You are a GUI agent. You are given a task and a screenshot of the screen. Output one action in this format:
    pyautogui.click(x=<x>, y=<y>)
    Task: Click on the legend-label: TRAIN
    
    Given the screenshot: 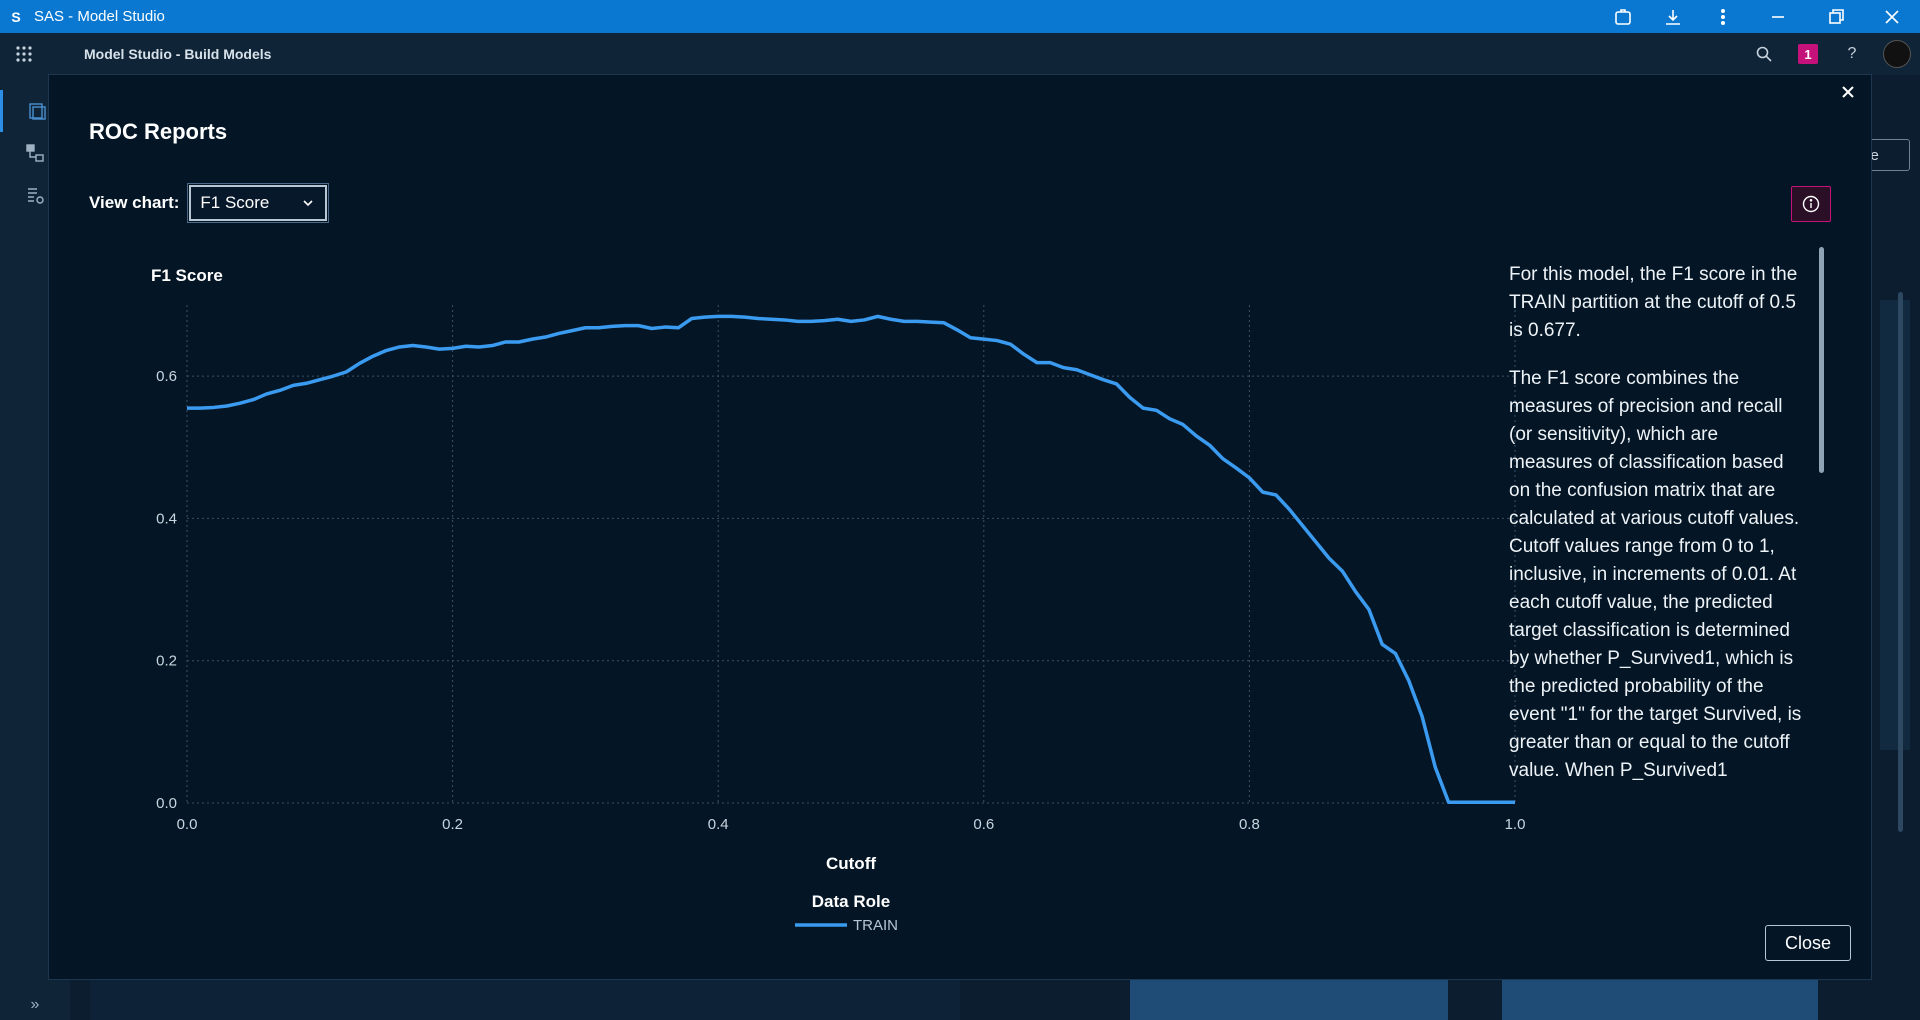 What is the action you would take?
    pyautogui.click(x=875, y=925)
    